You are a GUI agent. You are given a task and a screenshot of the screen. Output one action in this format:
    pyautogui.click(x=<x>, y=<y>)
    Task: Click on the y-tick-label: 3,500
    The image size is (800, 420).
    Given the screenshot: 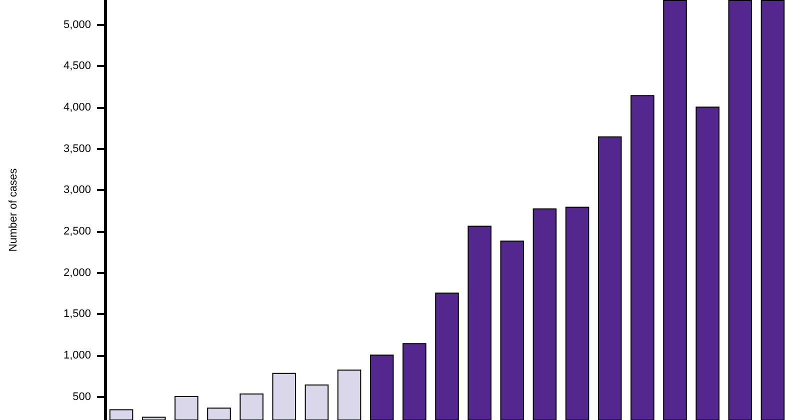 What is the action you would take?
    pyautogui.click(x=77, y=148)
    